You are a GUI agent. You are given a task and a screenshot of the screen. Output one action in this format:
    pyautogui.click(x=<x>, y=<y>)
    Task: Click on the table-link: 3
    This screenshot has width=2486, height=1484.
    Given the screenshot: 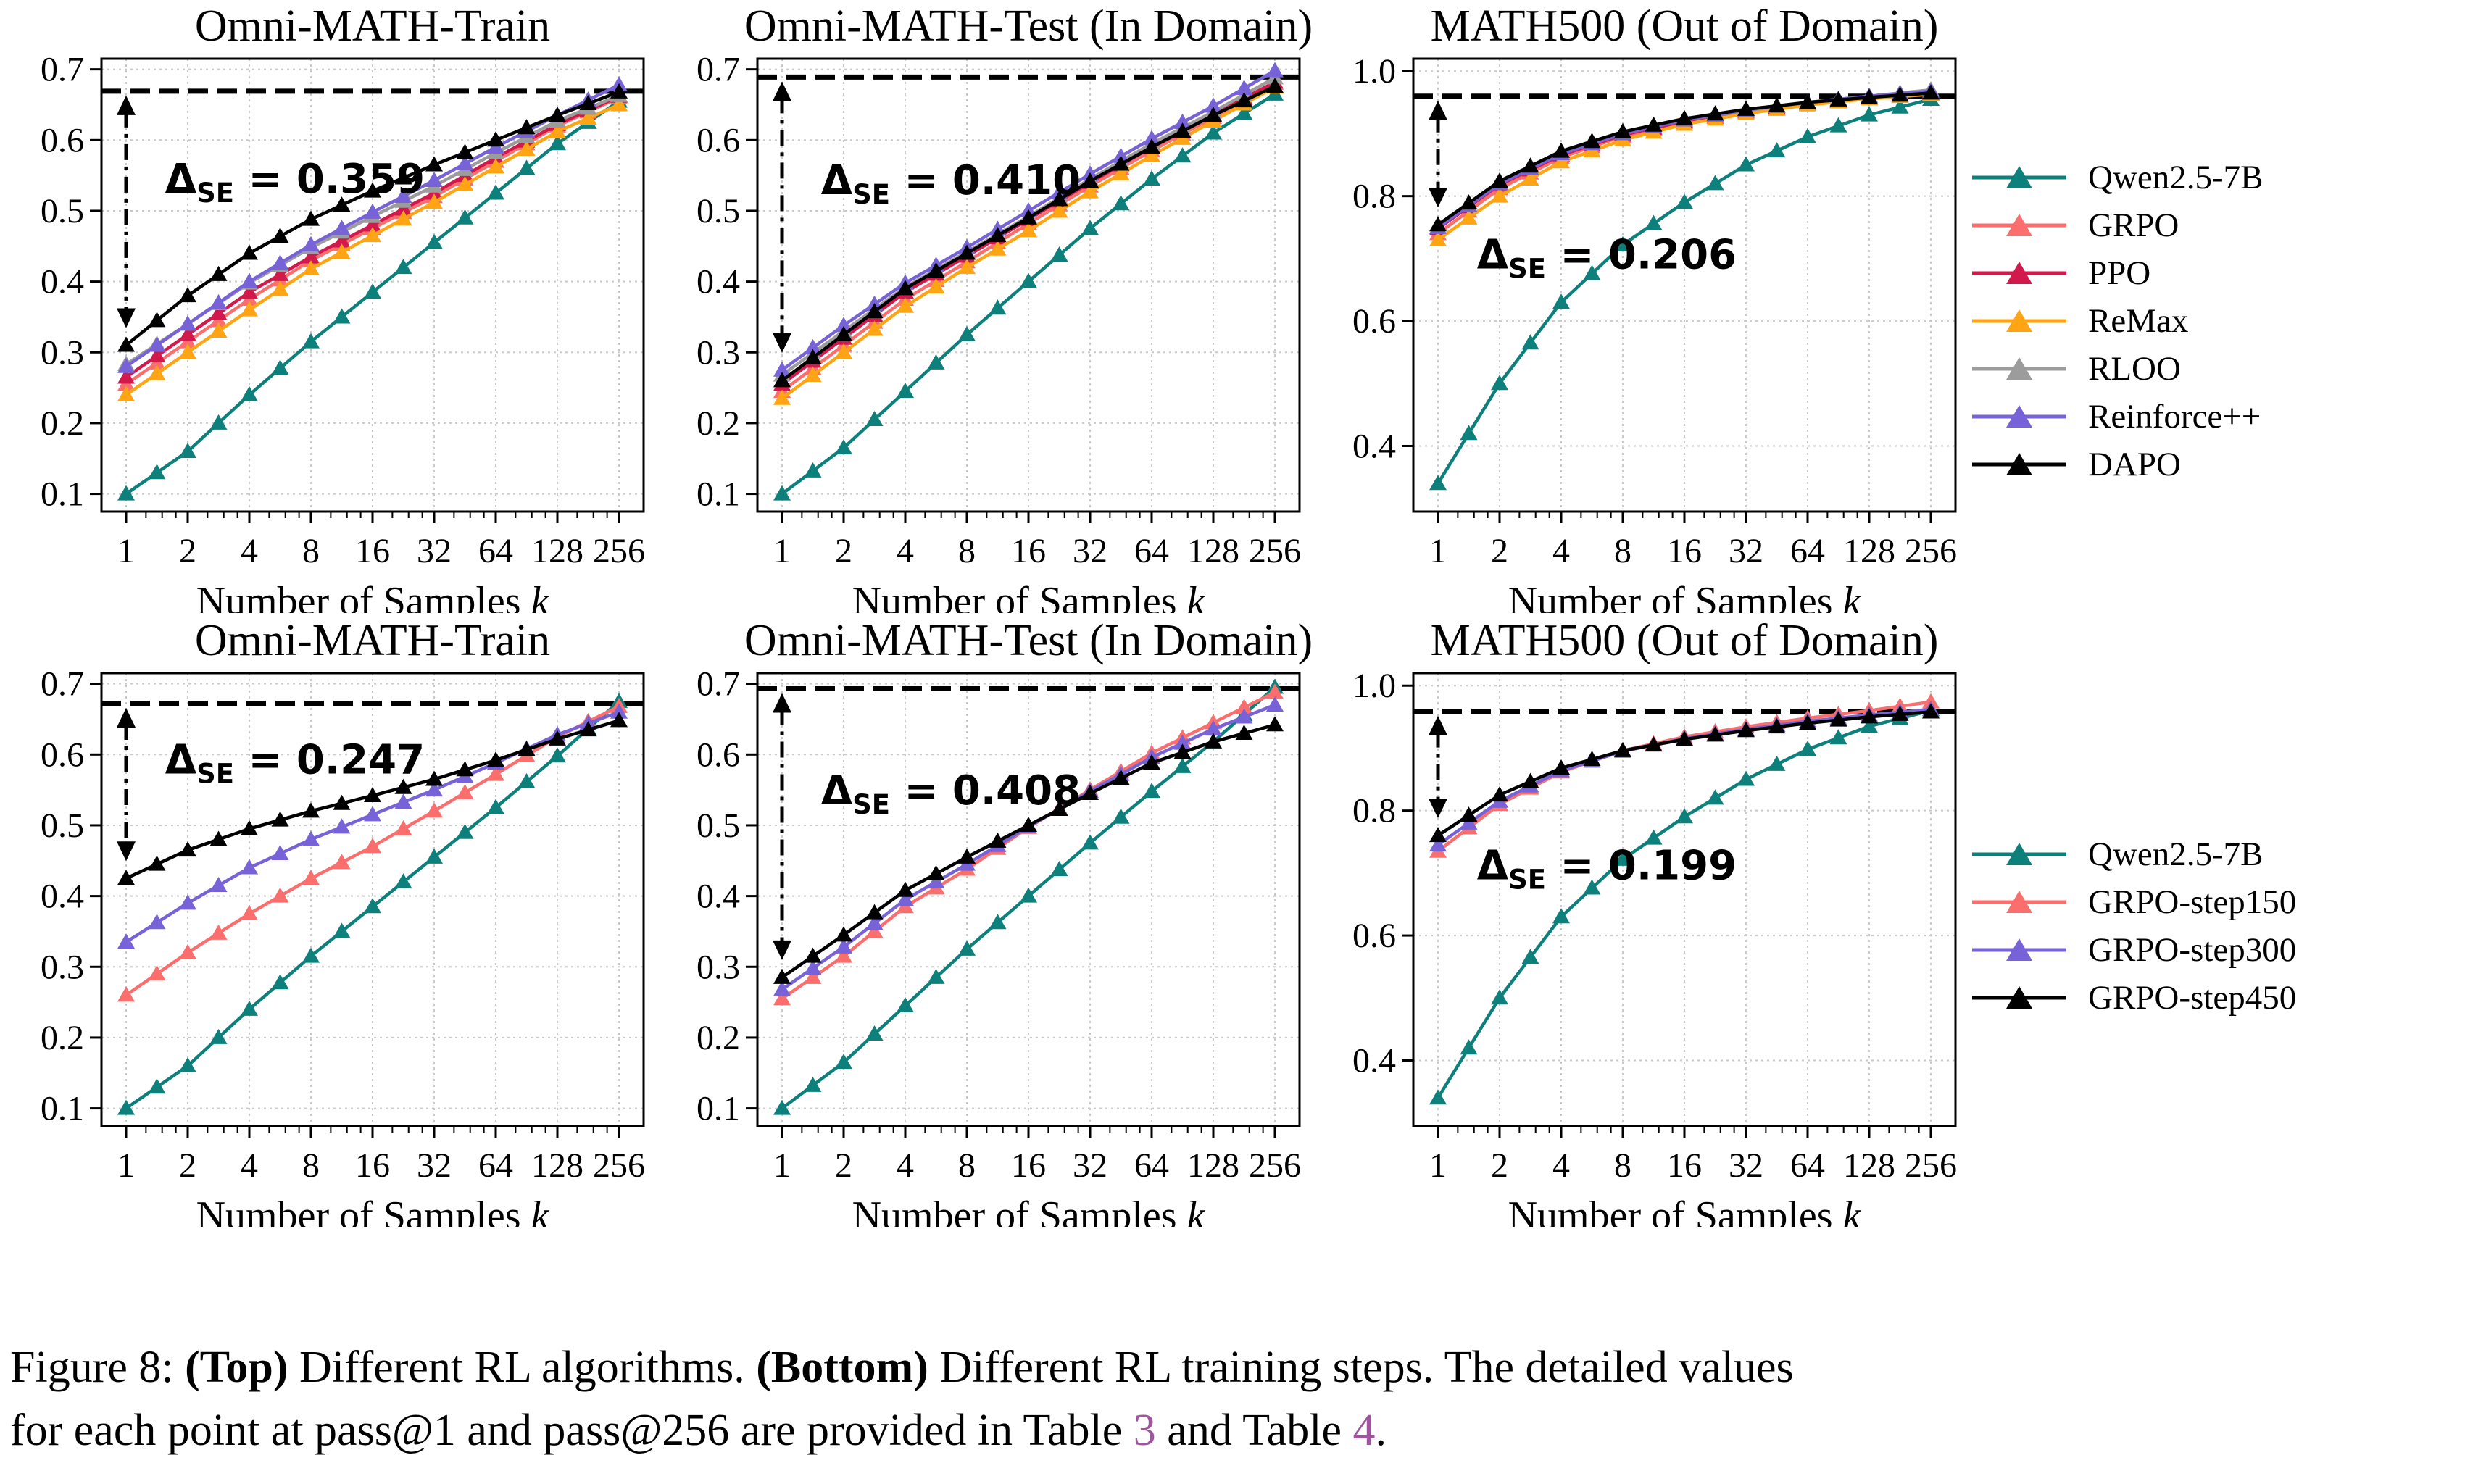 What is the action you would take?
    pyautogui.click(x=1144, y=1430)
    